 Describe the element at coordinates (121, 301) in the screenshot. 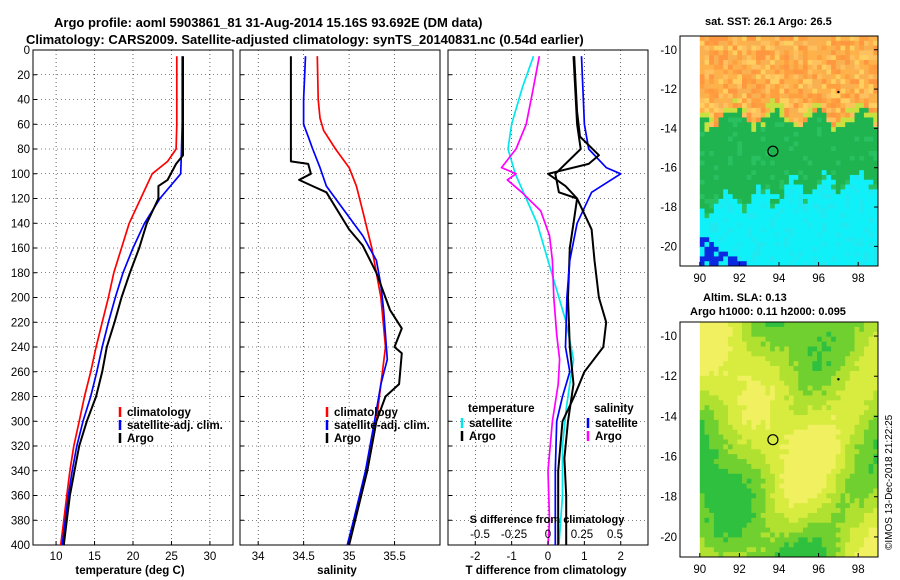

I see `temperature-series` at that location.